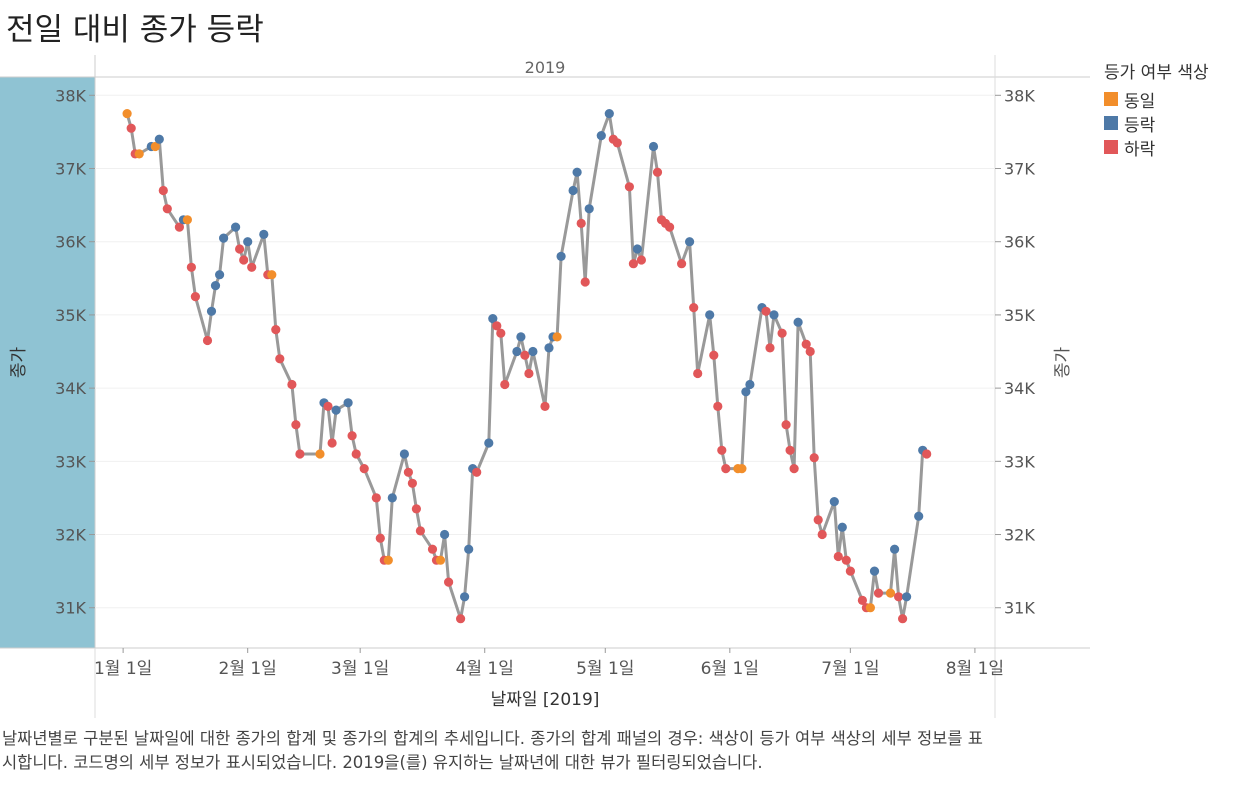  I want to click on legend-item-up: 등락, so click(1156, 123).